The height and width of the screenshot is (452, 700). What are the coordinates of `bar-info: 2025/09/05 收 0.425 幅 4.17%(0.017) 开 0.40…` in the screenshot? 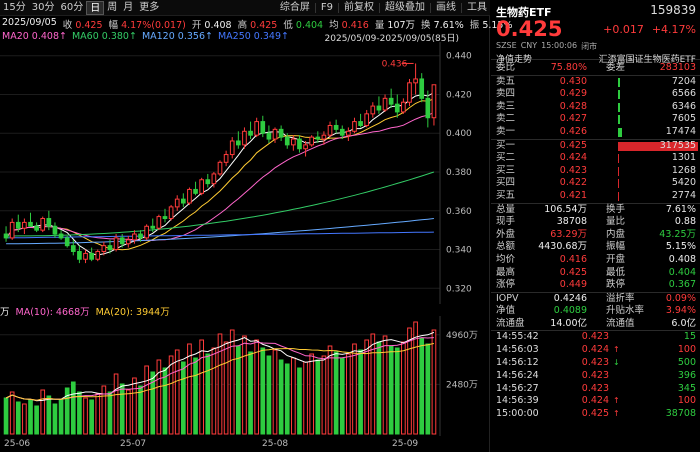 It's located at (257, 24).